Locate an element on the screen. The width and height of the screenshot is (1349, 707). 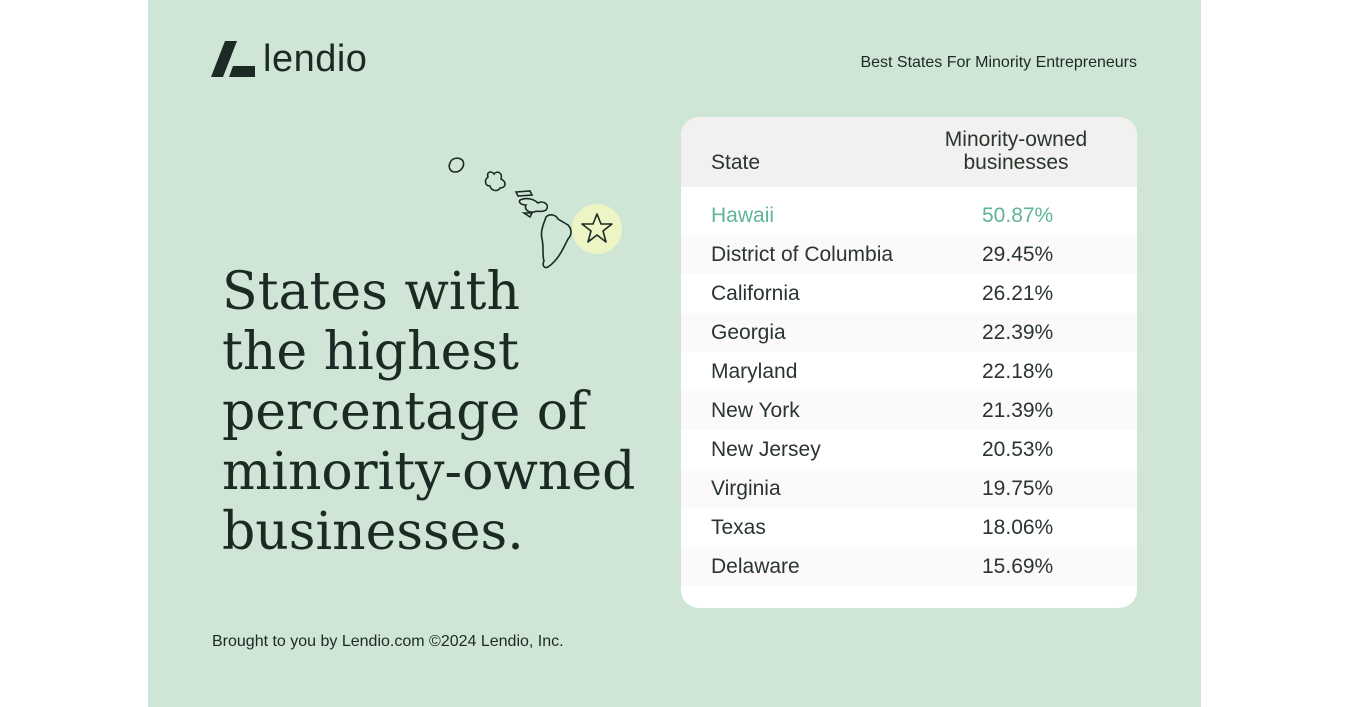
column-header-minority-owned: Minority-owned businesses is located at coordinates (1016, 151).